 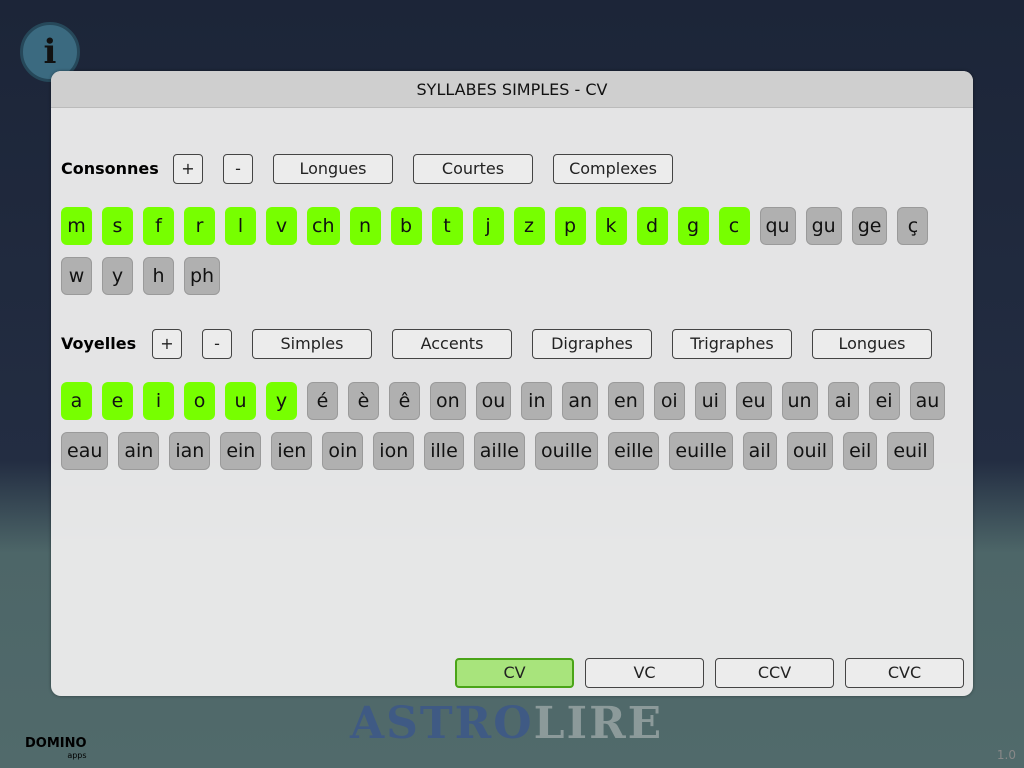 What do you see at coordinates (869, 226) in the screenshot?
I see `consonnes-tile: ge` at bounding box center [869, 226].